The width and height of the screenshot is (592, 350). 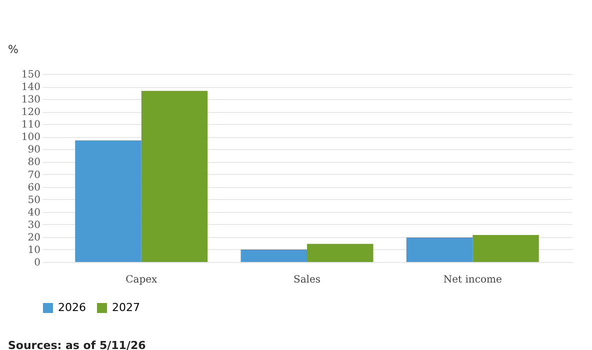 What do you see at coordinates (34, 212) in the screenshot?
I see `y-tick-label: 40` at bounding box center [34, 212].